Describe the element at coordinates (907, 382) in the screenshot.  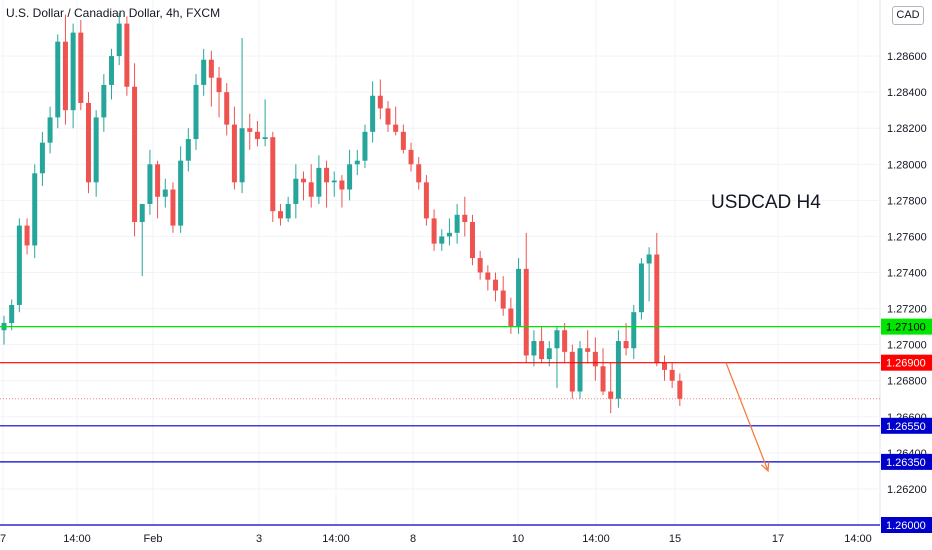
I see `price-tick-label: 1.26800` at that location.